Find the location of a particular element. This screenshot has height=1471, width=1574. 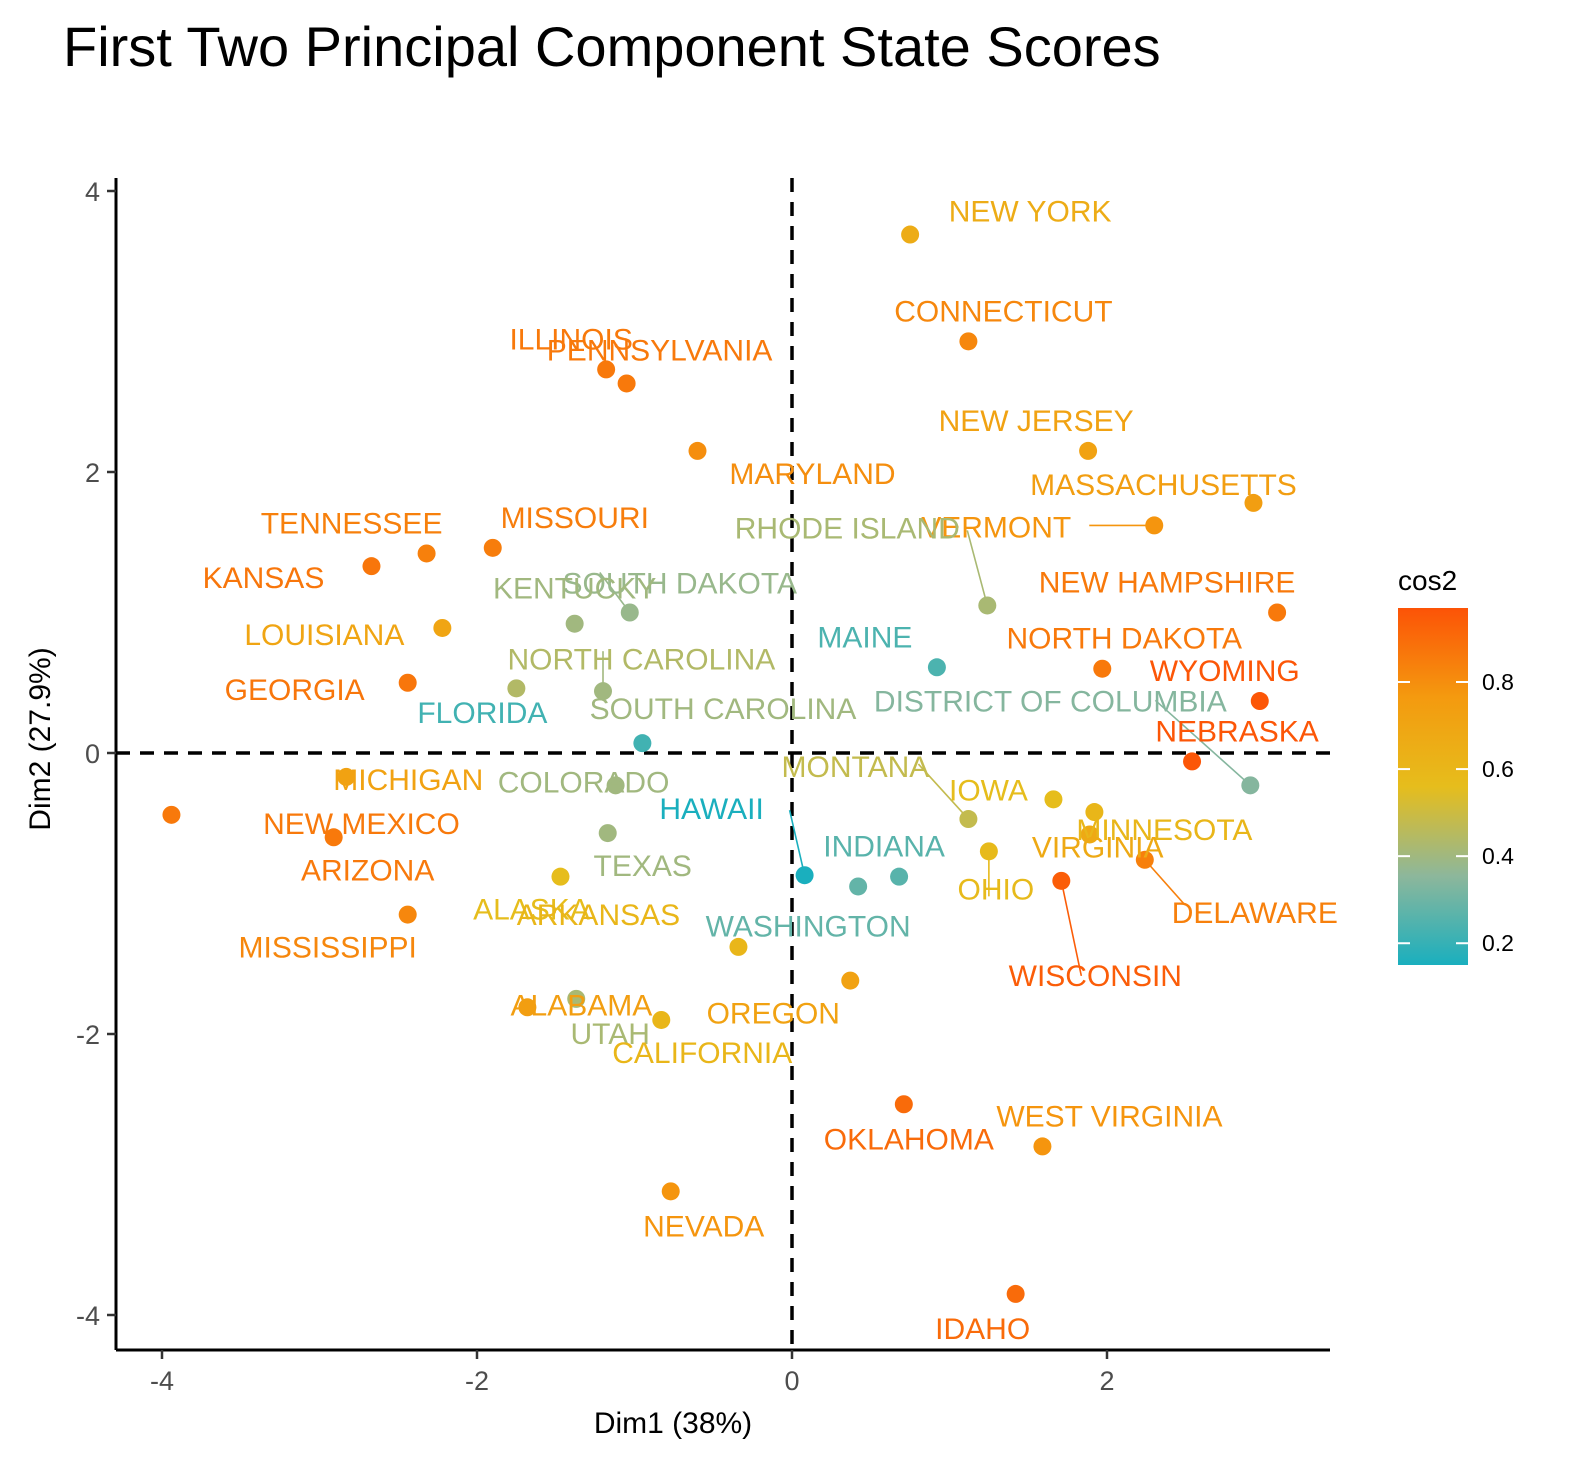

point-label: OREGON is located at coordinates (773, 1014).